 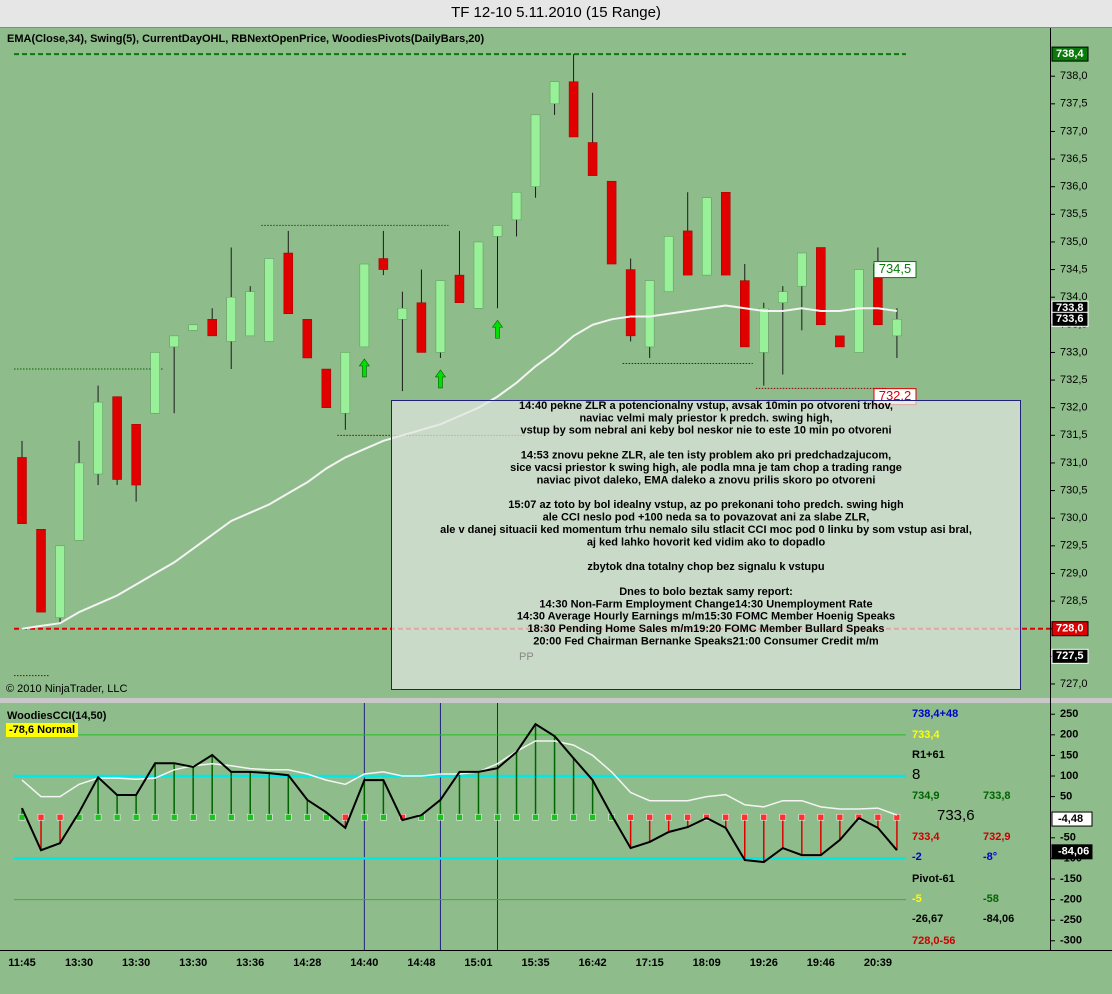 What do you see at coordinates (1070, 308) in the screenshot?
I see `price-marker-label: 733,8` at bounding box center [1070, 308].